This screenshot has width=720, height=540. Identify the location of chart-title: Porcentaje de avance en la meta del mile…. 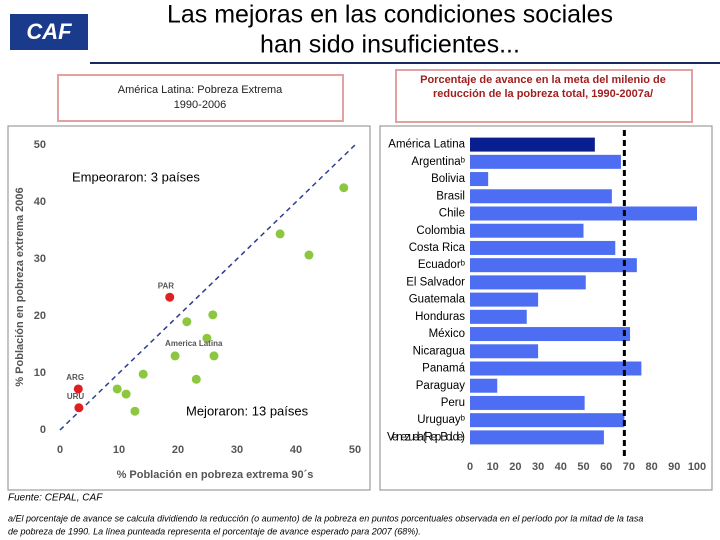
(543, 80).